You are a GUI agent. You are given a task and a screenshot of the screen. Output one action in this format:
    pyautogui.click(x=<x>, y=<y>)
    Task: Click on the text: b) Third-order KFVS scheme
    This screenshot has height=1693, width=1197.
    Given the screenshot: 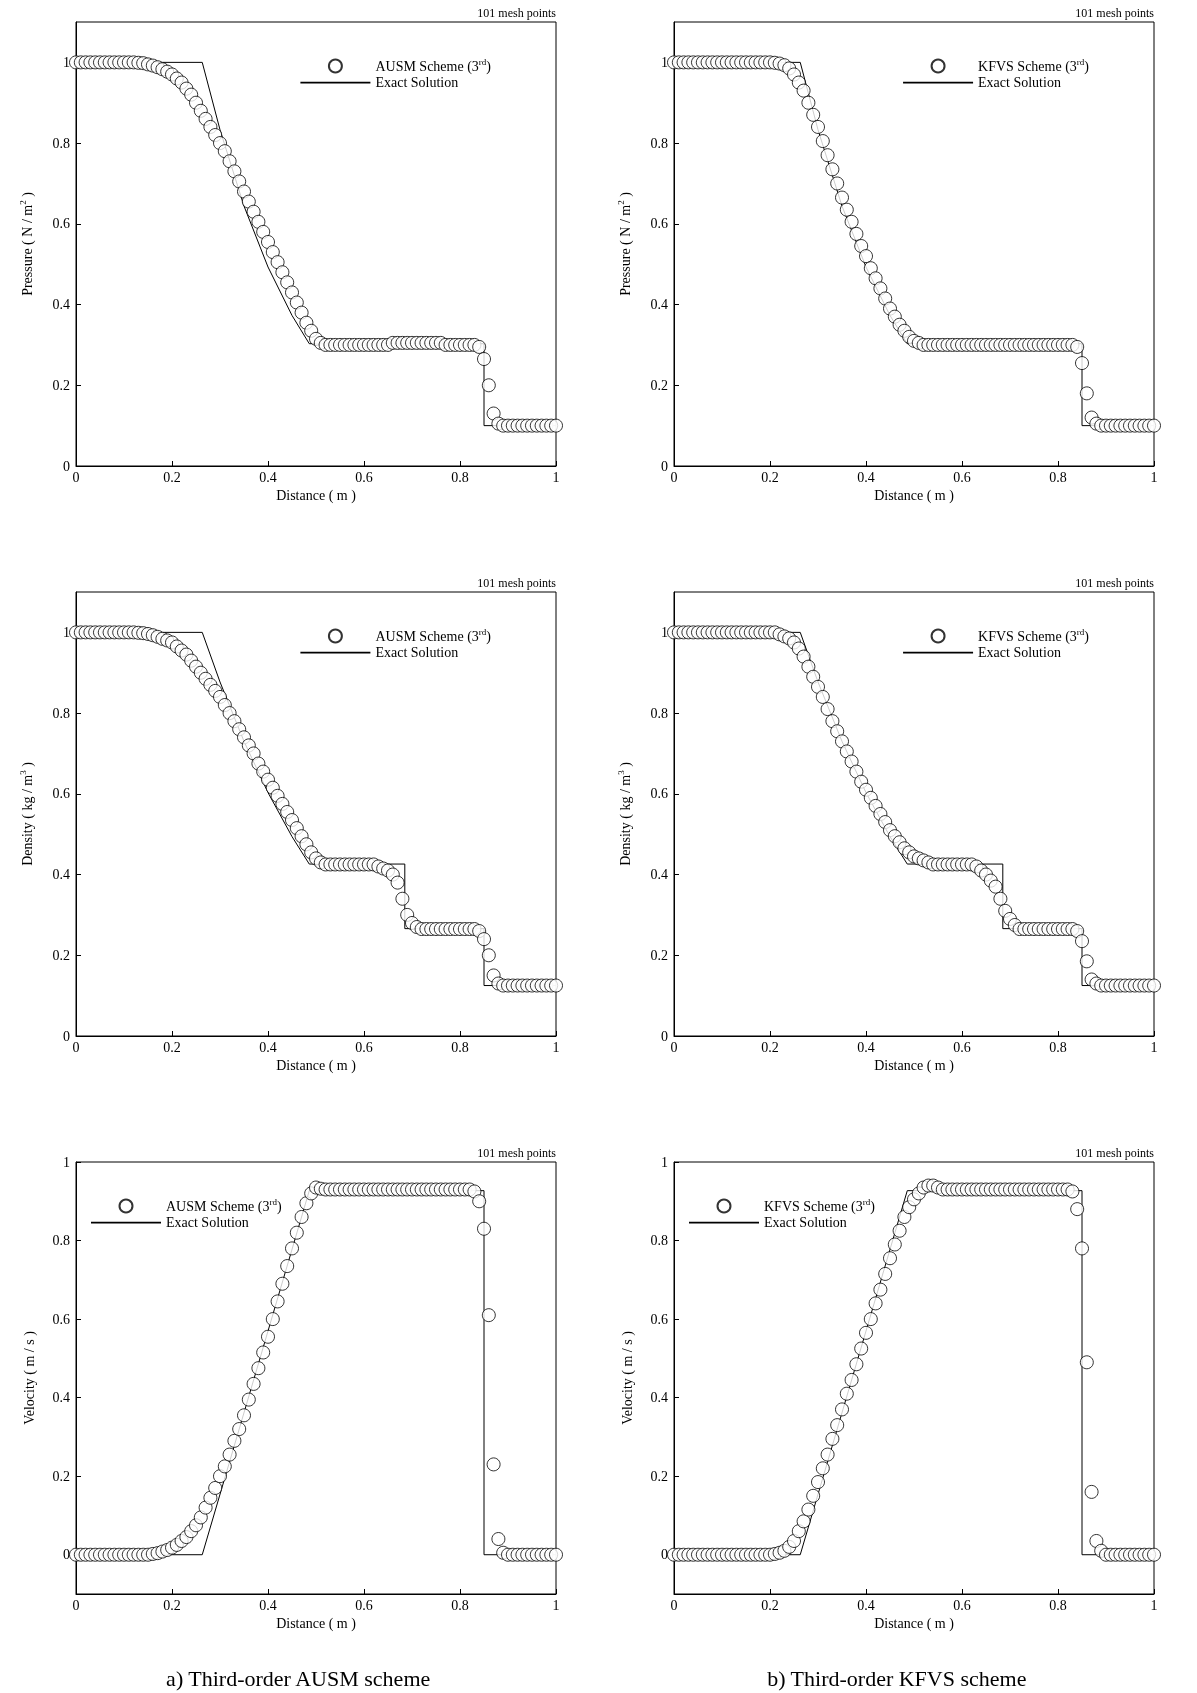 What is the action you would take?
    pyautogui.click(x=897, y=1678)
    